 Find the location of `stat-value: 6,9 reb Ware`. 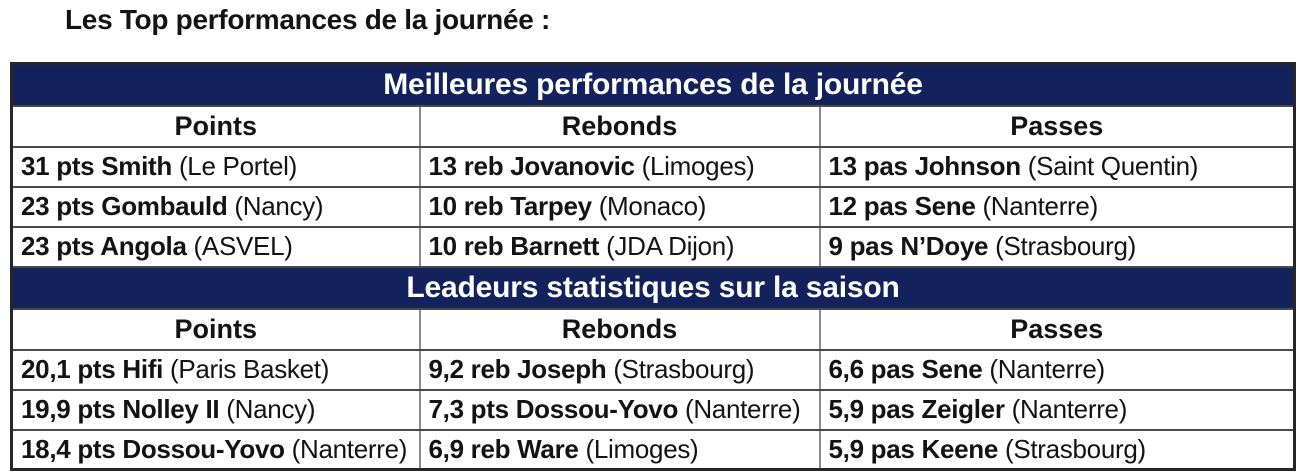

stat-value: 6,9 reb Ware is located at coordinates (503, 448).